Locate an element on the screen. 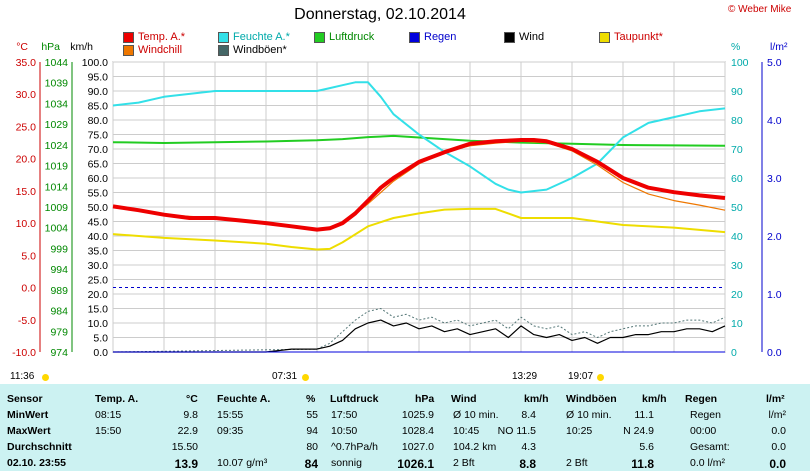 This screenshot has width=810, height=471. stats-header-wind: Wind is located at coordinates (464, 399).